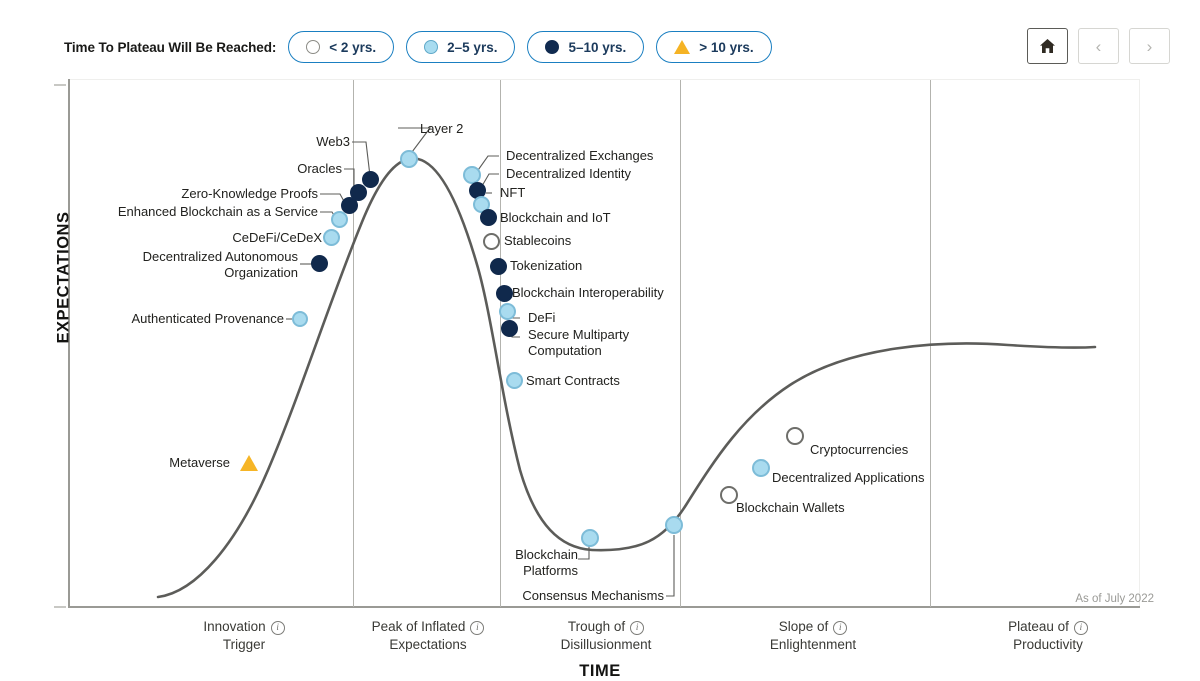 This screenshot has height=681, width=1200. What do you see at coordinates (546, 265) in the screenshot?
I see `label-tokenization: Tokenization` at bounding box center [546, 265].